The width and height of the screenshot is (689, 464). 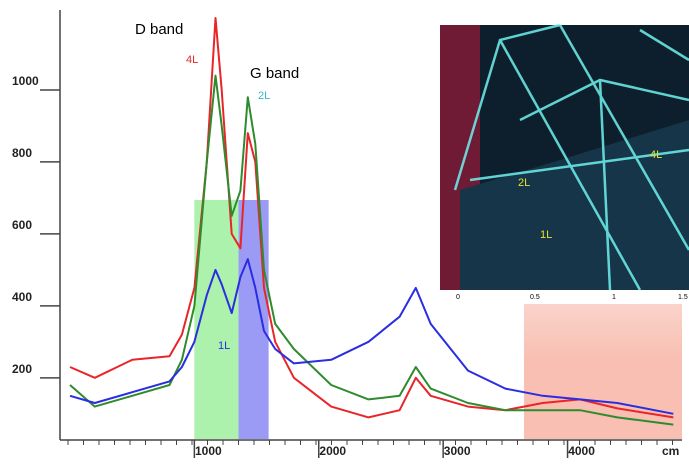 What do you see at coordinates (656, 155) in the screenshot?
I see `inset-label: 4L` at bounding box center [656, 155].